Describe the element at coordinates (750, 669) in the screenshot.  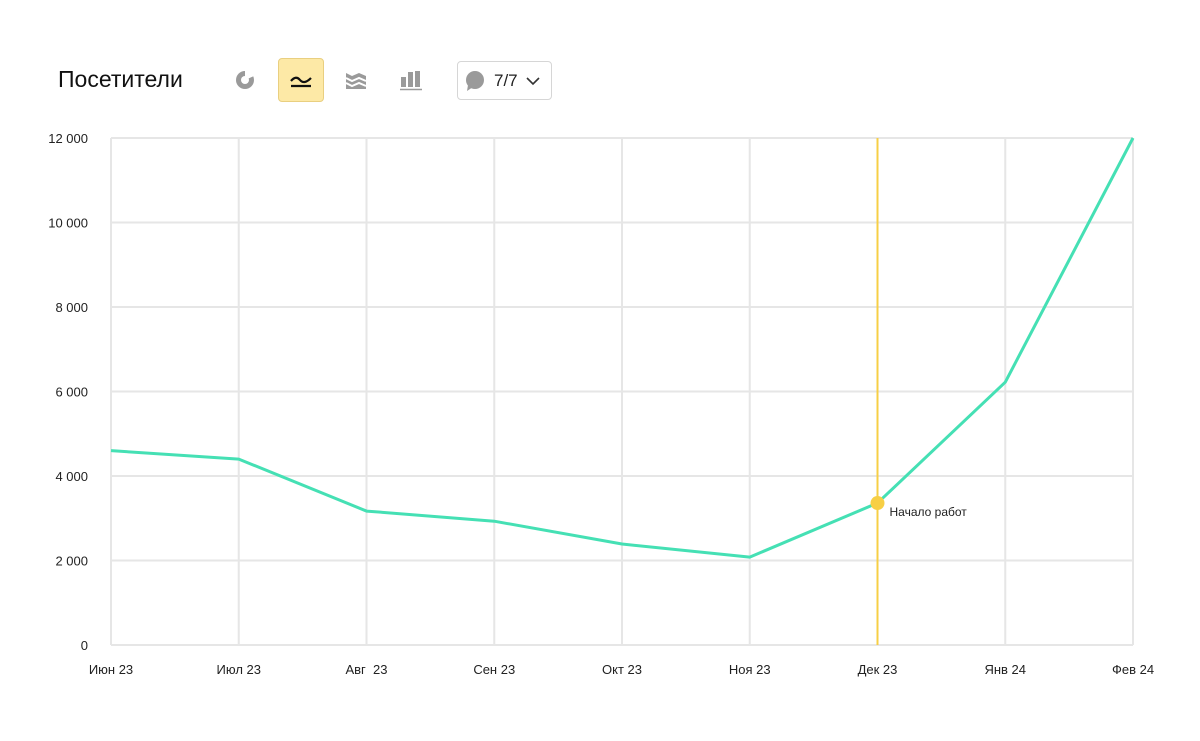
I see `x-tick-label: Ноя 23` at that location.